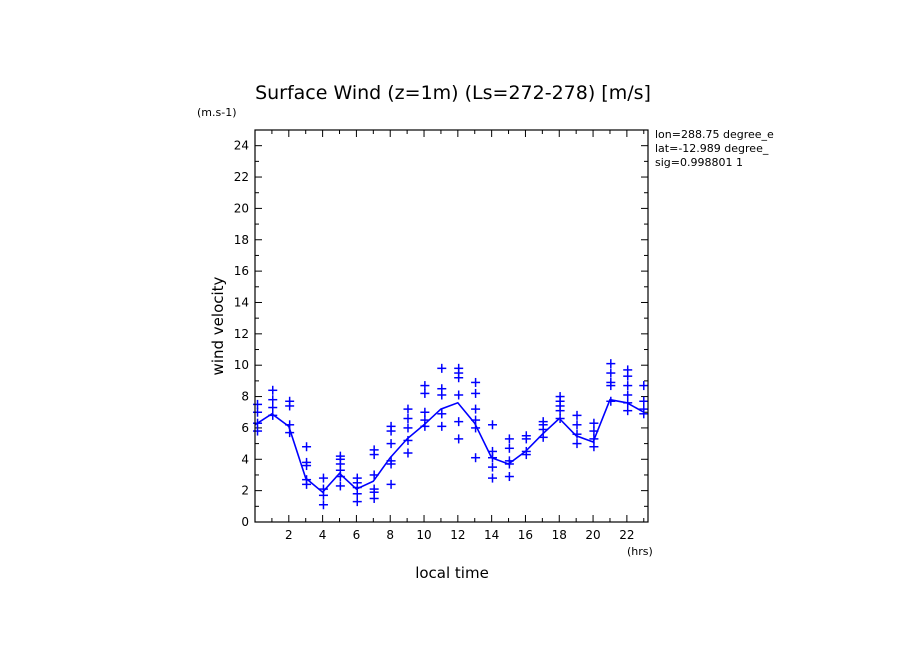 Image resolution: width=904 pixels, height=654 pixels. What do you see at coordinates (241, 334) in the screenshot?
I see `y-tick-label: 12` at bounding box center [241, 334].